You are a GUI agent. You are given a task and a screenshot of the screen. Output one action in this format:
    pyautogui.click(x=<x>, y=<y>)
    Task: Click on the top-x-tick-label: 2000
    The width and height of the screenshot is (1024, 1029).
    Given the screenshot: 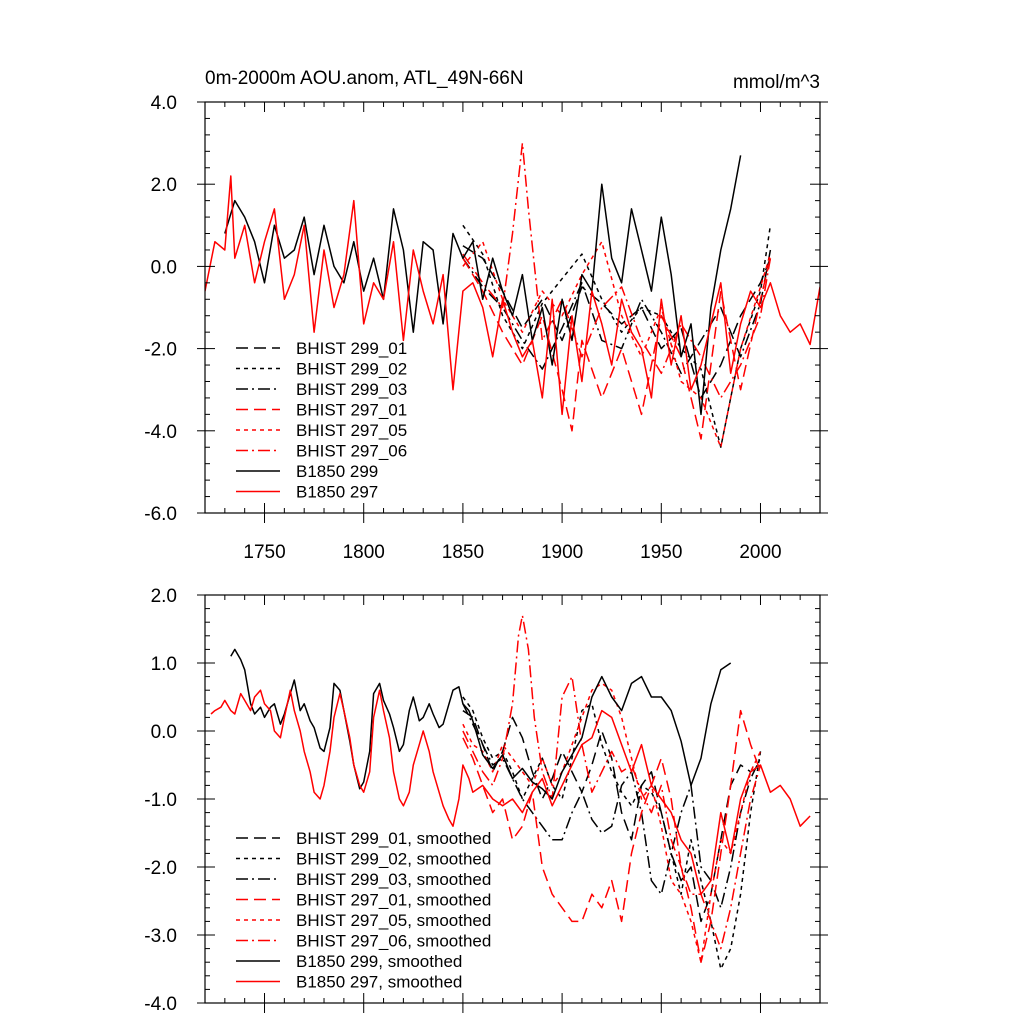 What is the action you would take?
    pyautogui.click(x=760, y=552)
    